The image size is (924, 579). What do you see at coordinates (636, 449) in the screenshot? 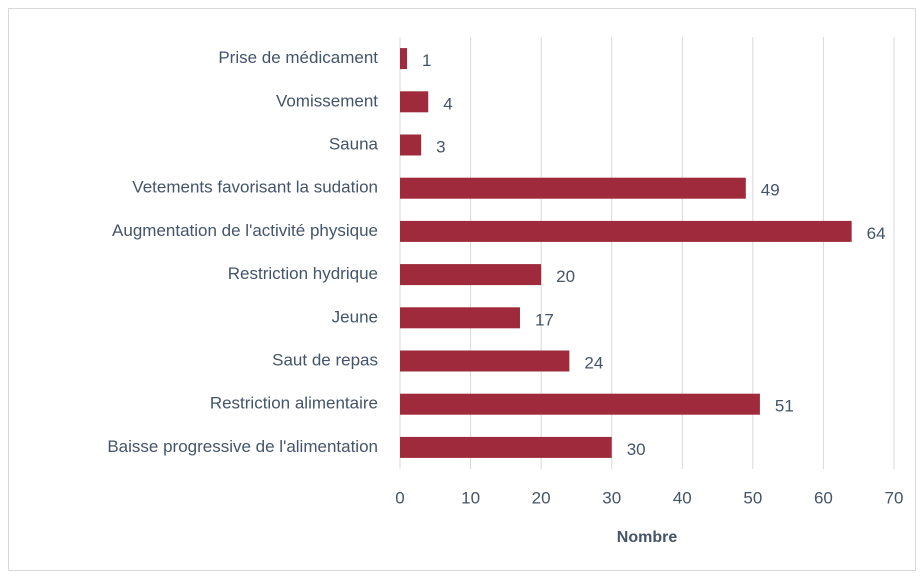
I see `data-label: 30` at bounding box center [636, 449].